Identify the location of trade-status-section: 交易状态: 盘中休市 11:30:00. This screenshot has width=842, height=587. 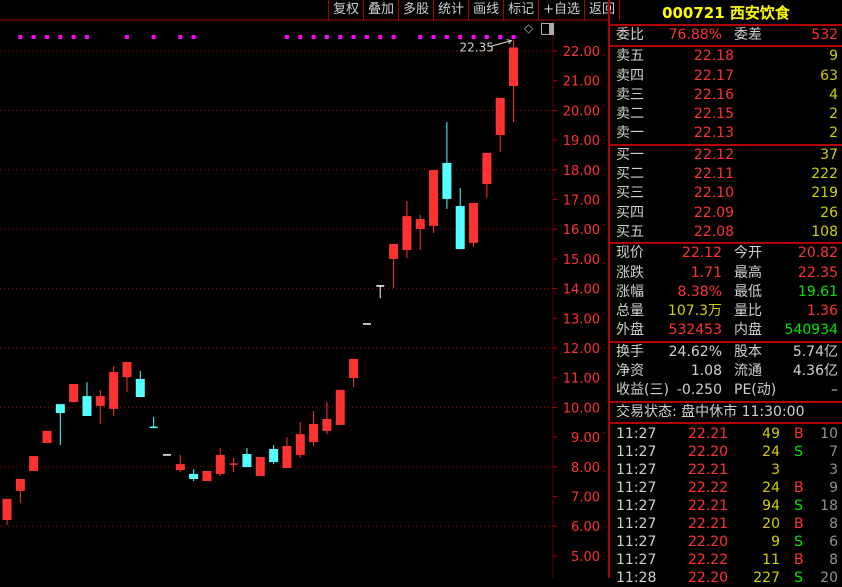
(726, 413).